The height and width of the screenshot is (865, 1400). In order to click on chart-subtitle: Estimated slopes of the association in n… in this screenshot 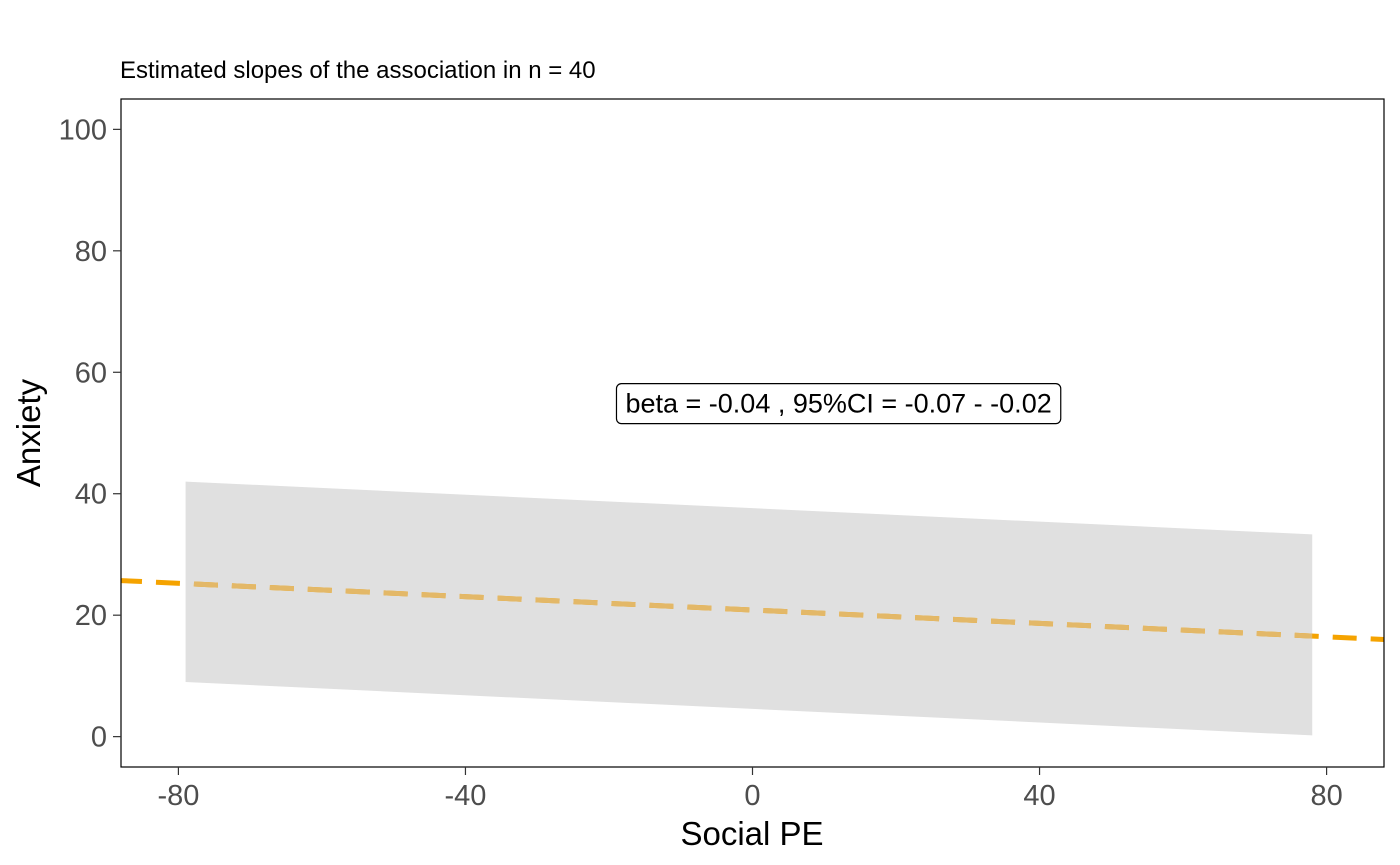, I will do `click(358, 70)`.